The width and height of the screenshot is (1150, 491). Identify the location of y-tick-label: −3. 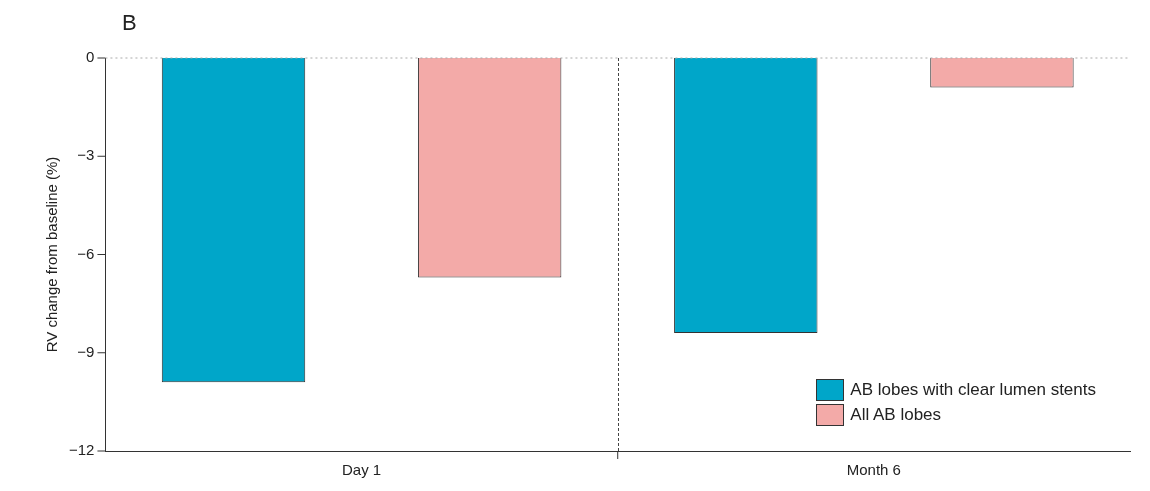
(86, 155).